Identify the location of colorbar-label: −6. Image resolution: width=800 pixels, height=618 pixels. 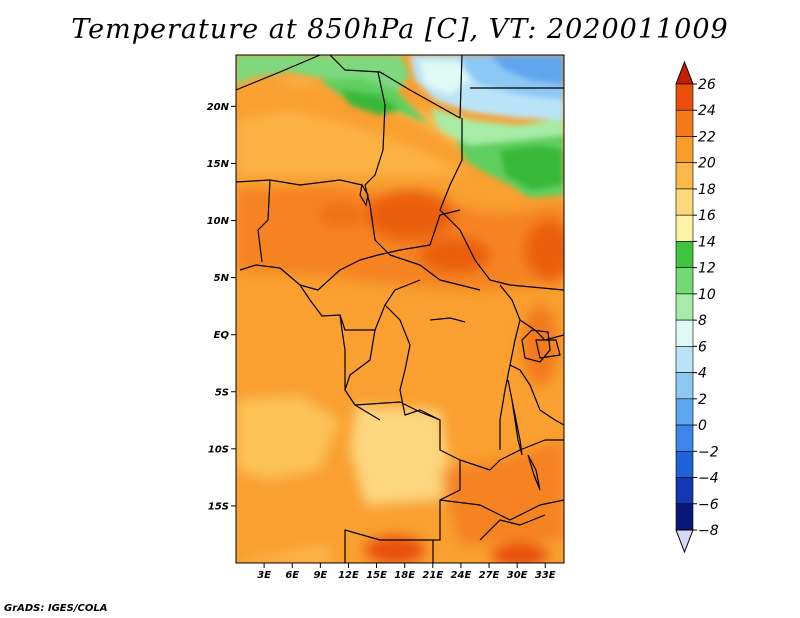
(708, 505).